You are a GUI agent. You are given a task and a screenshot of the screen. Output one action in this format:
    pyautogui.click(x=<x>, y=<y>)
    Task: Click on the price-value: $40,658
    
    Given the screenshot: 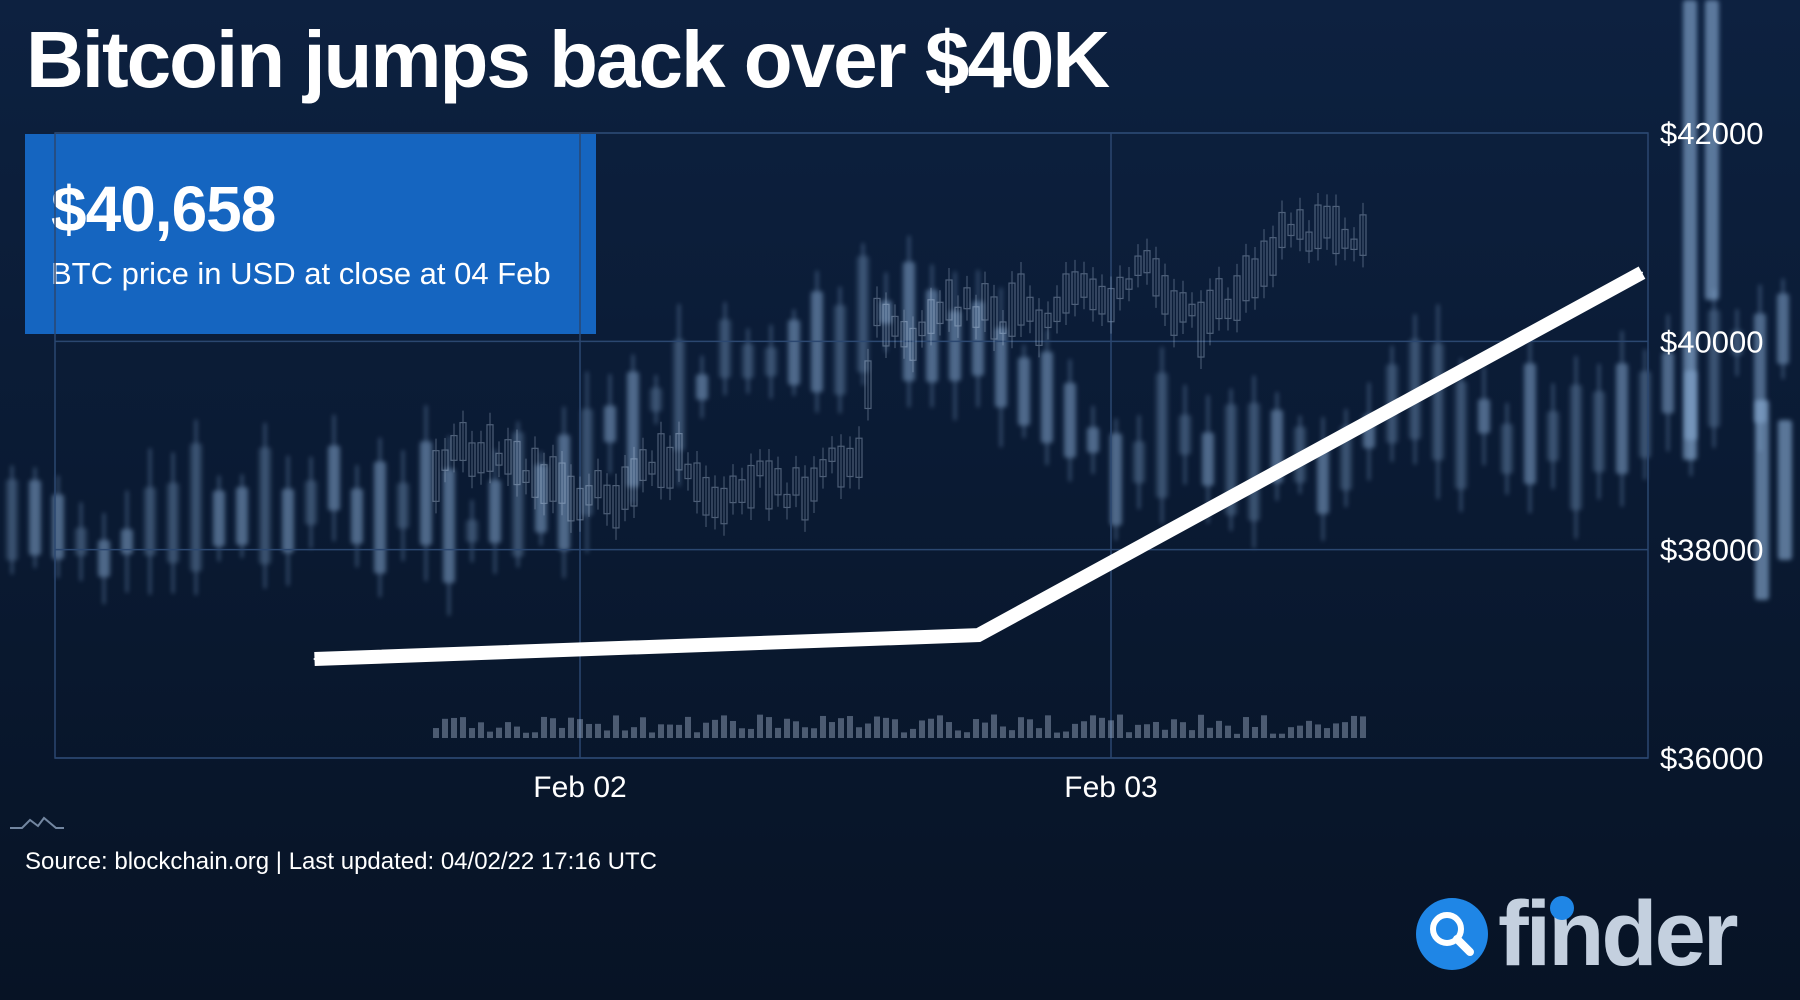 What is the action you would take?
    pyautogui.click(x=163, y=209)
    